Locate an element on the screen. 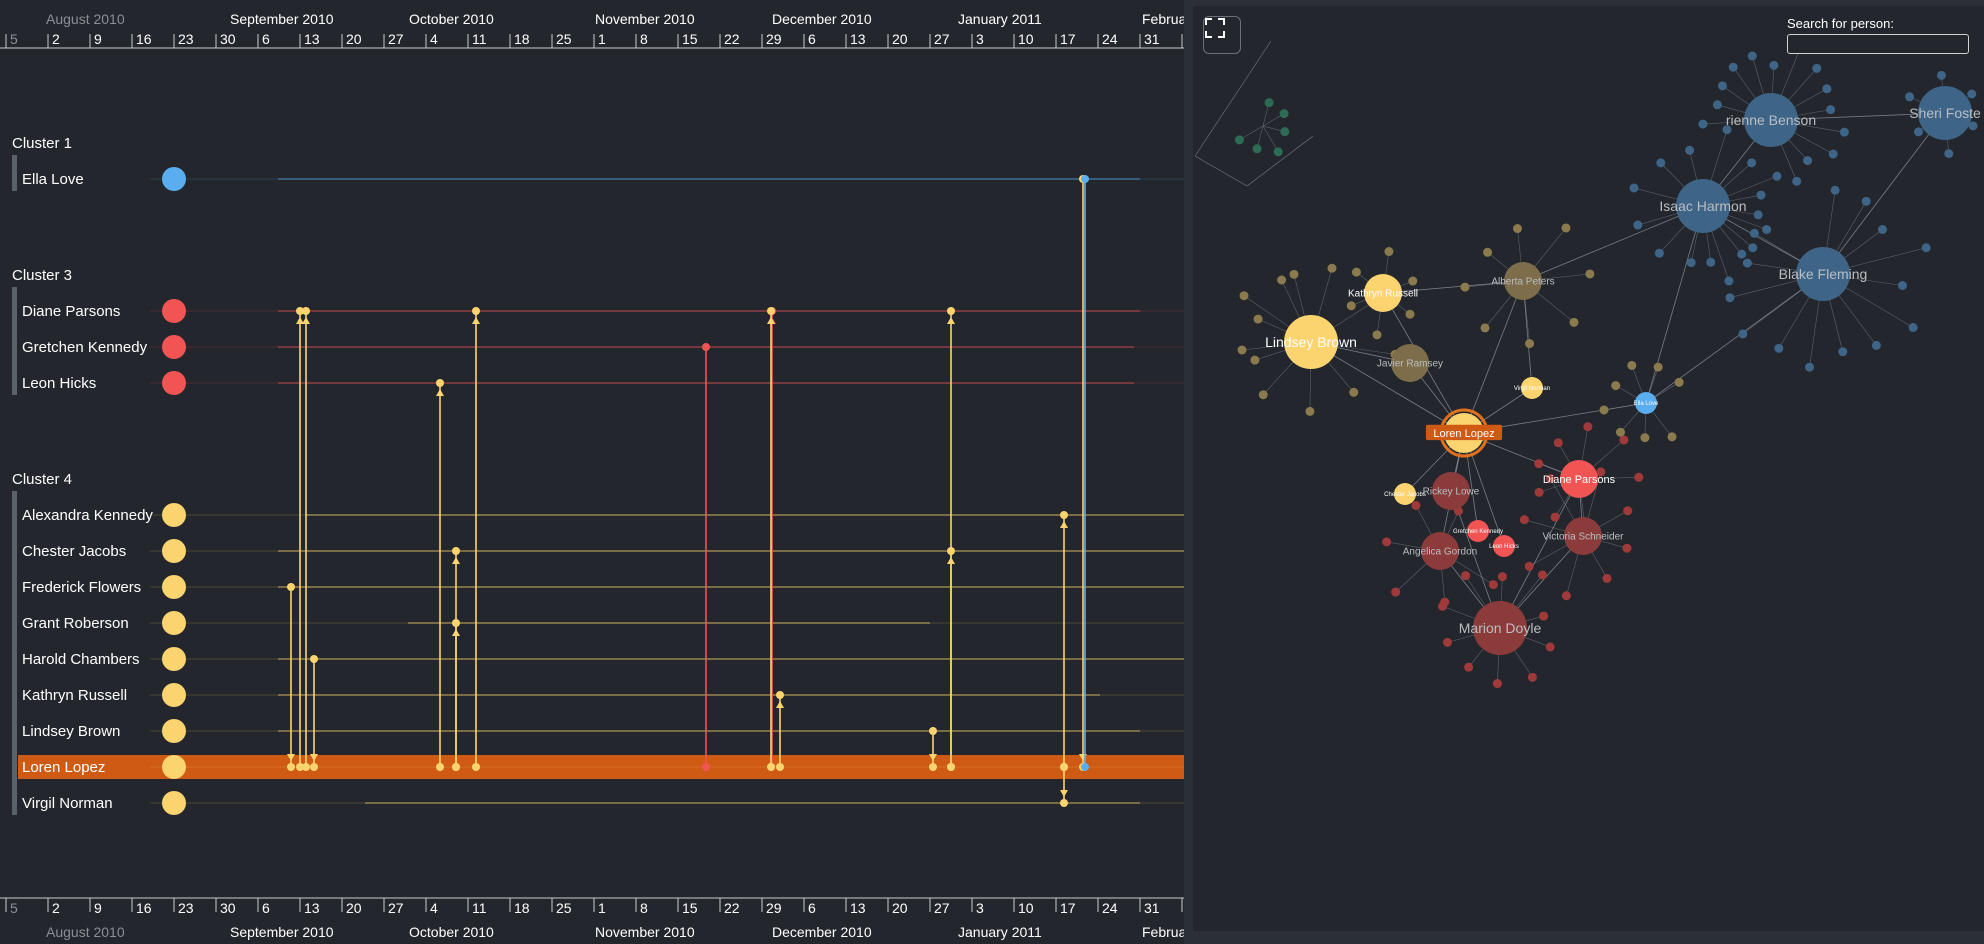  top-day-label: 1 is located at coordinates (602, 39).